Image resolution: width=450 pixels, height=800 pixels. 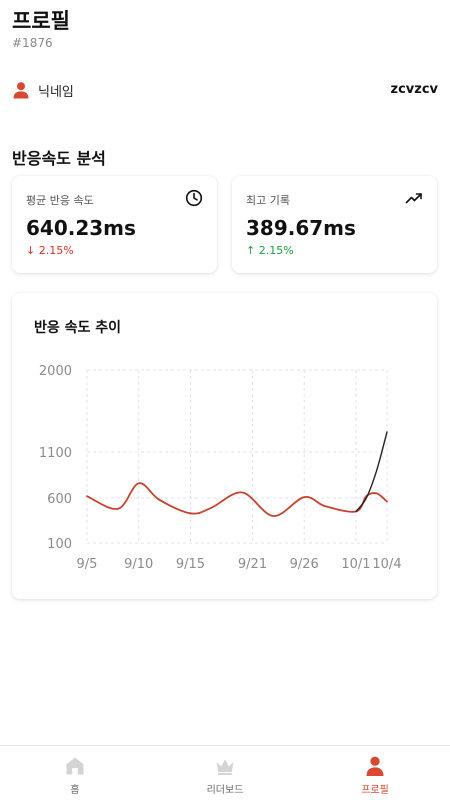 I want to click on best-record-change-value: 2.15%, so click(x=276, y=250).